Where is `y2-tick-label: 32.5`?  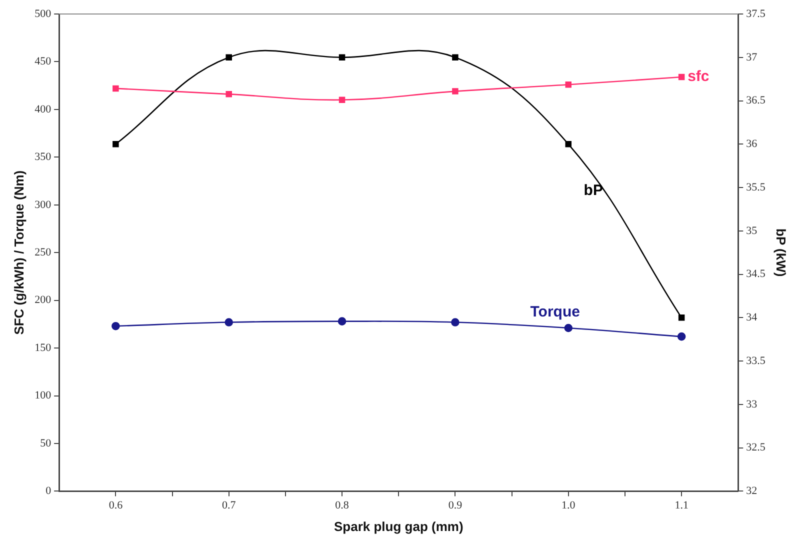 y2-tick-label: 32.5 is located at coordinates (756, 448).